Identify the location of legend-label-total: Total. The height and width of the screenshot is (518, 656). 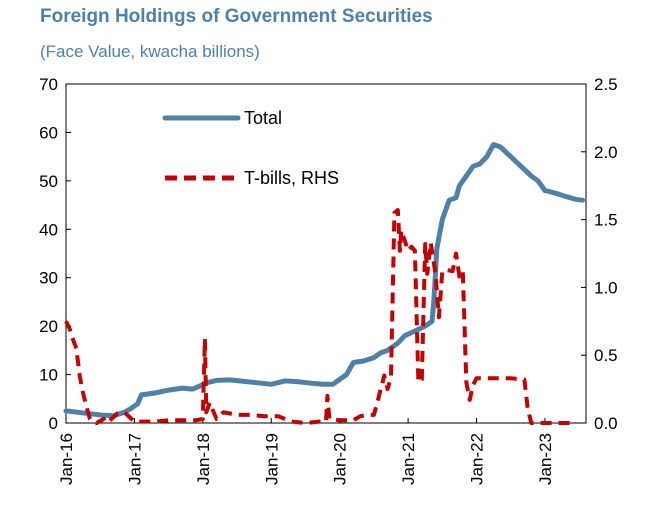
(263, 118).